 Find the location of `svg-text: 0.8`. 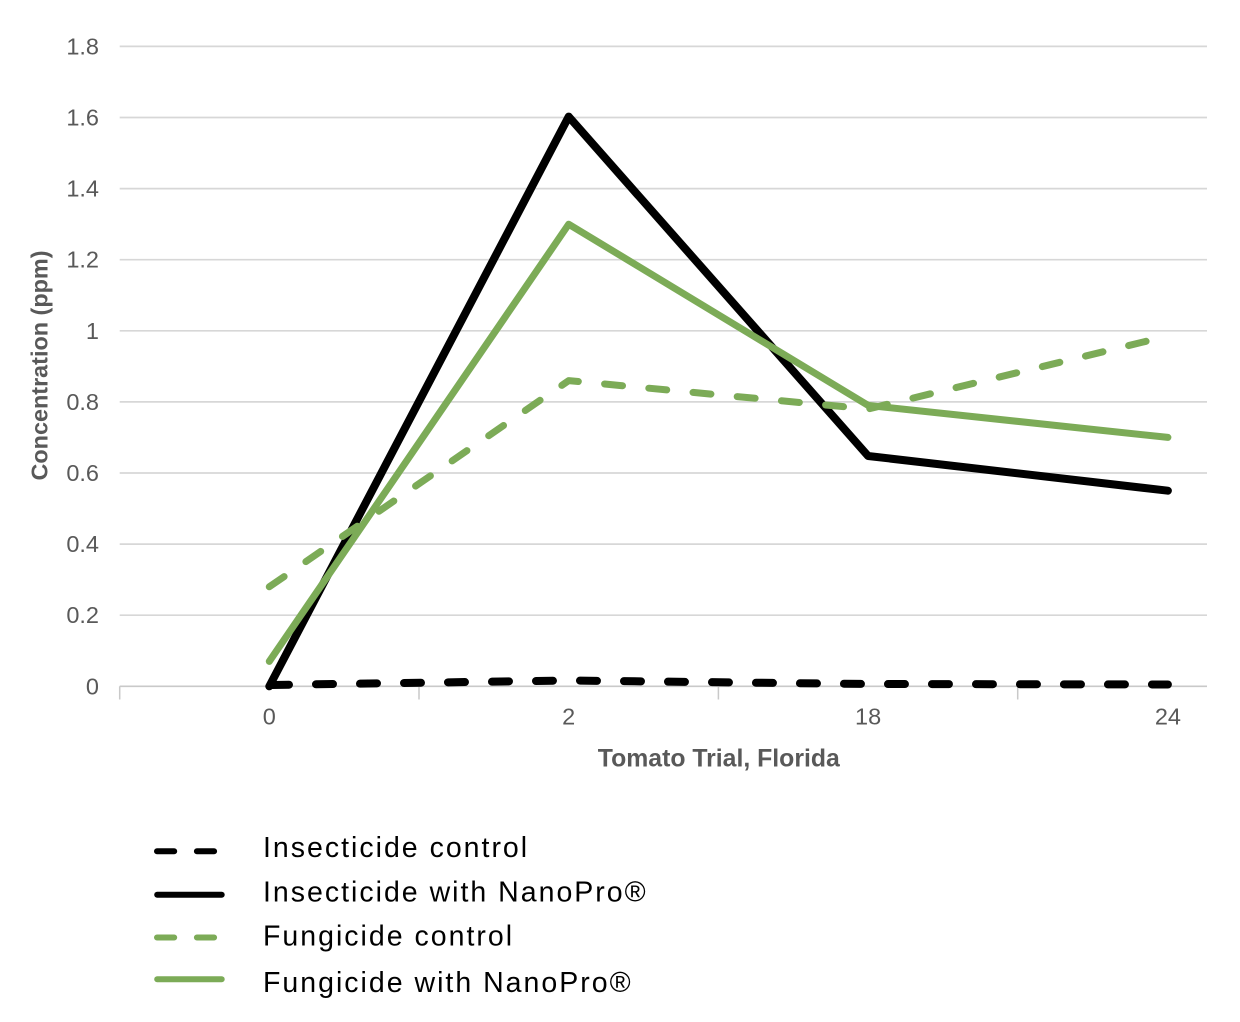

svg-text: 0.8 is located at coordinates (82, 402).